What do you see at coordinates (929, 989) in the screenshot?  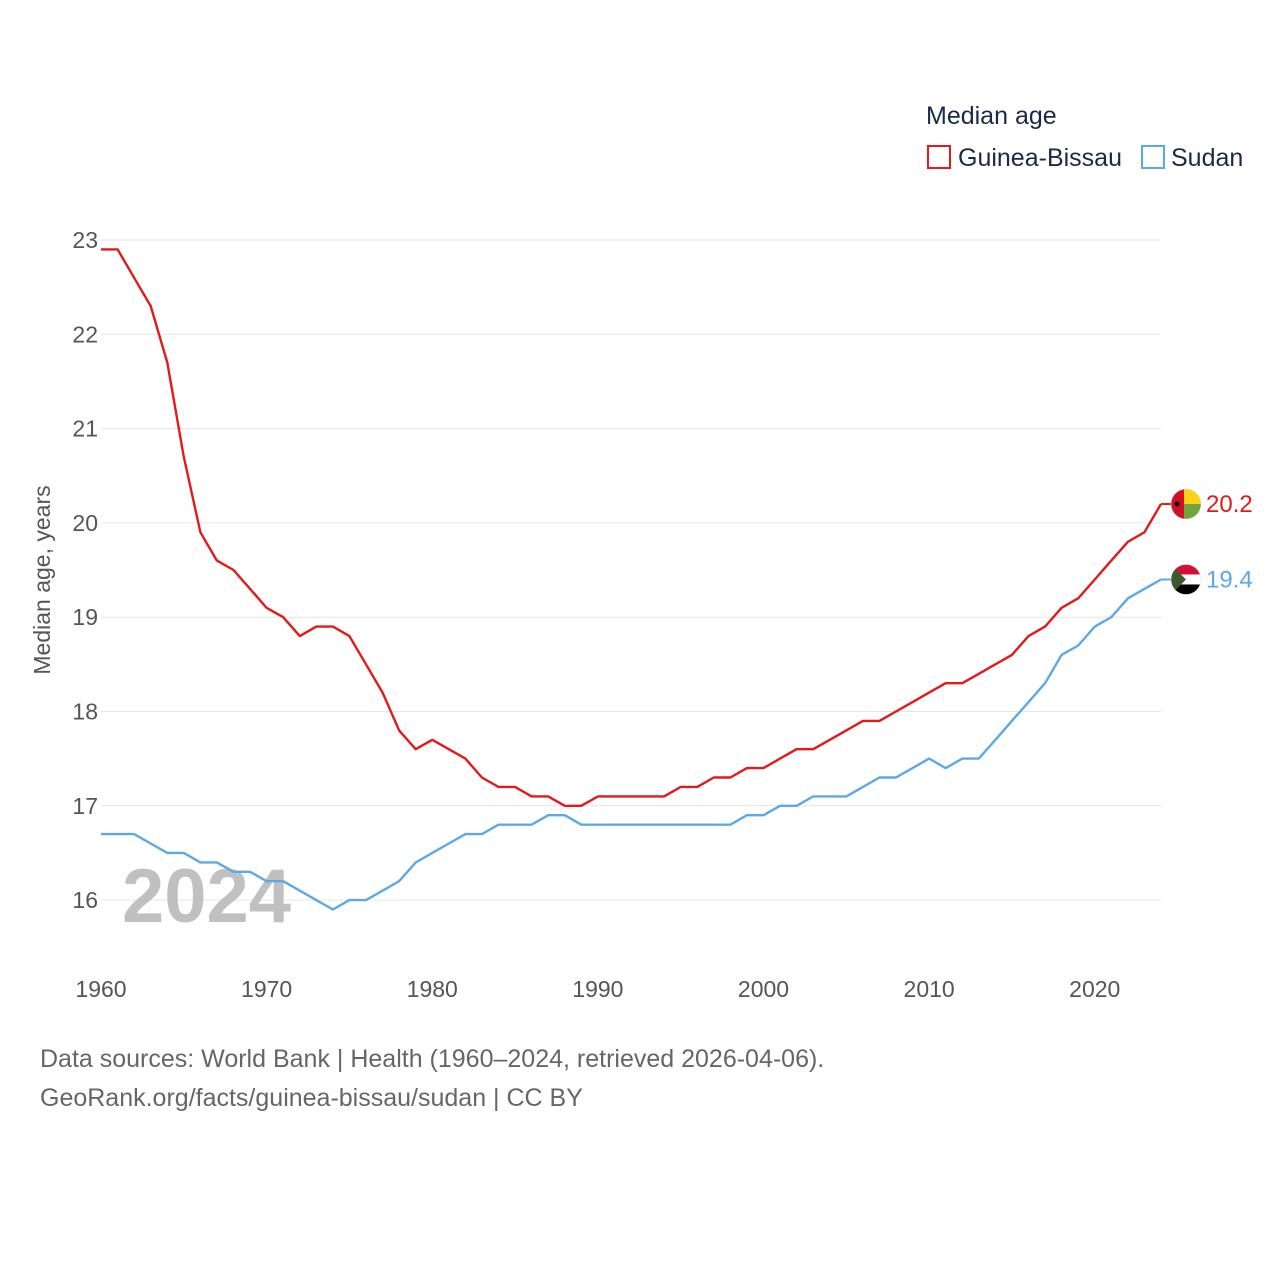 I see `x-tick-label-2010: 2010` at bounding box center [929, 989].